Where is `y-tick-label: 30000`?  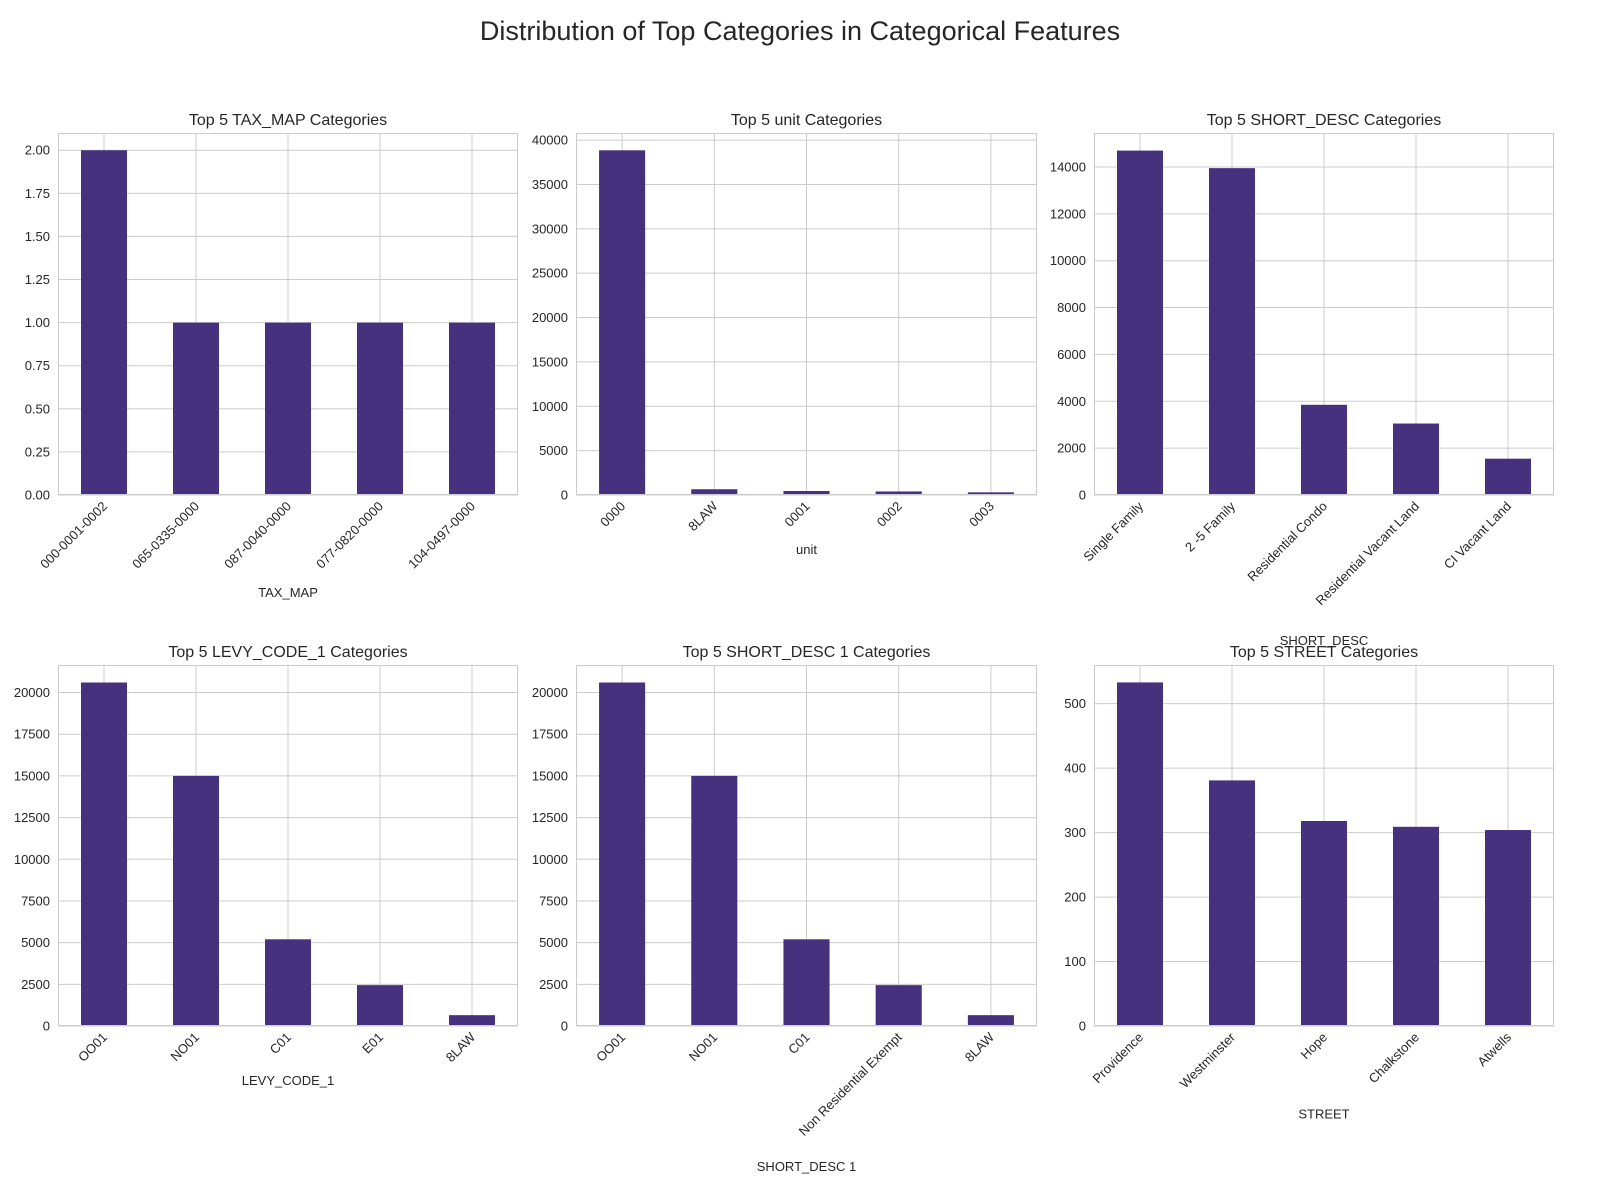
y-tick-label: 30000 is located at coordinates (550, 228).